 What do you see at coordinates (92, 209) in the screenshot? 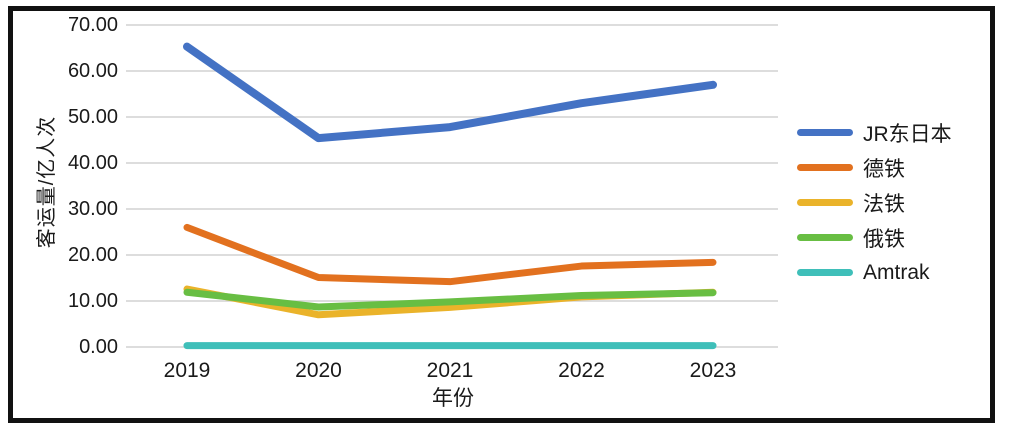
I see `y-tick-label: 30.00` at bounding box center [92, 209].